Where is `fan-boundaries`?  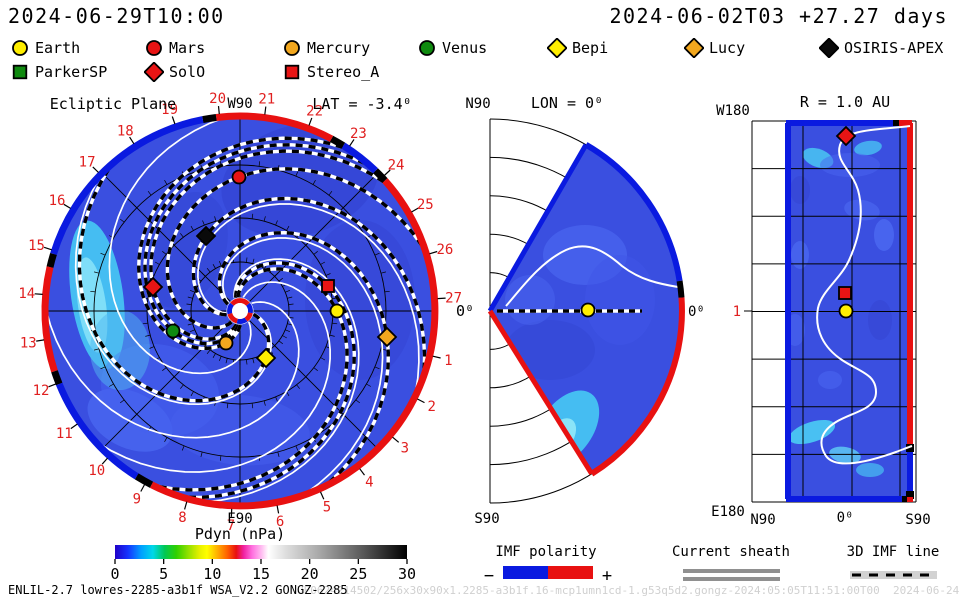 fan-boundaries is located at coordinates (586, 309).